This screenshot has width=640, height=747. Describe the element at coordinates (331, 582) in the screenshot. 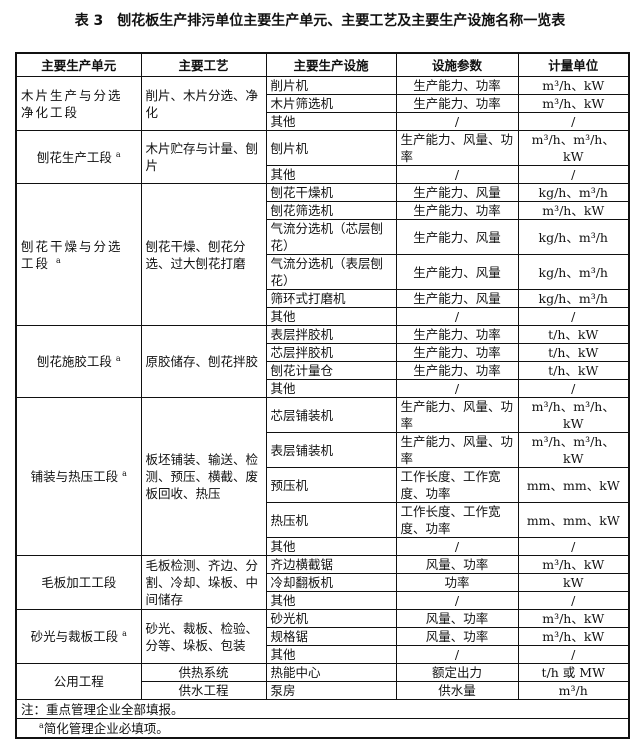

I see `facility-cell: 冷却翻板机` at that location.